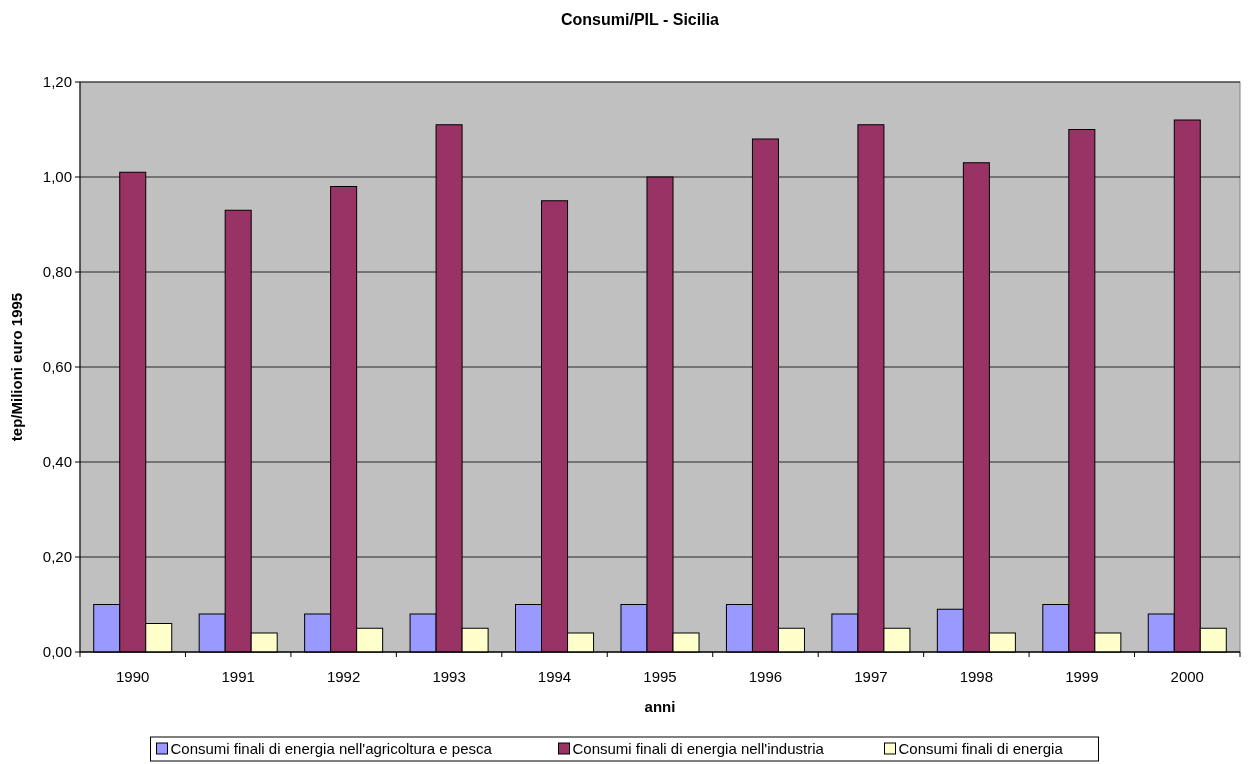 The image size is (1249, 764). What do you see at coordinates (981, 749) in the screenshot?
I see `legend-label: Consumi finali di energia` at bounding box center [981, 749].